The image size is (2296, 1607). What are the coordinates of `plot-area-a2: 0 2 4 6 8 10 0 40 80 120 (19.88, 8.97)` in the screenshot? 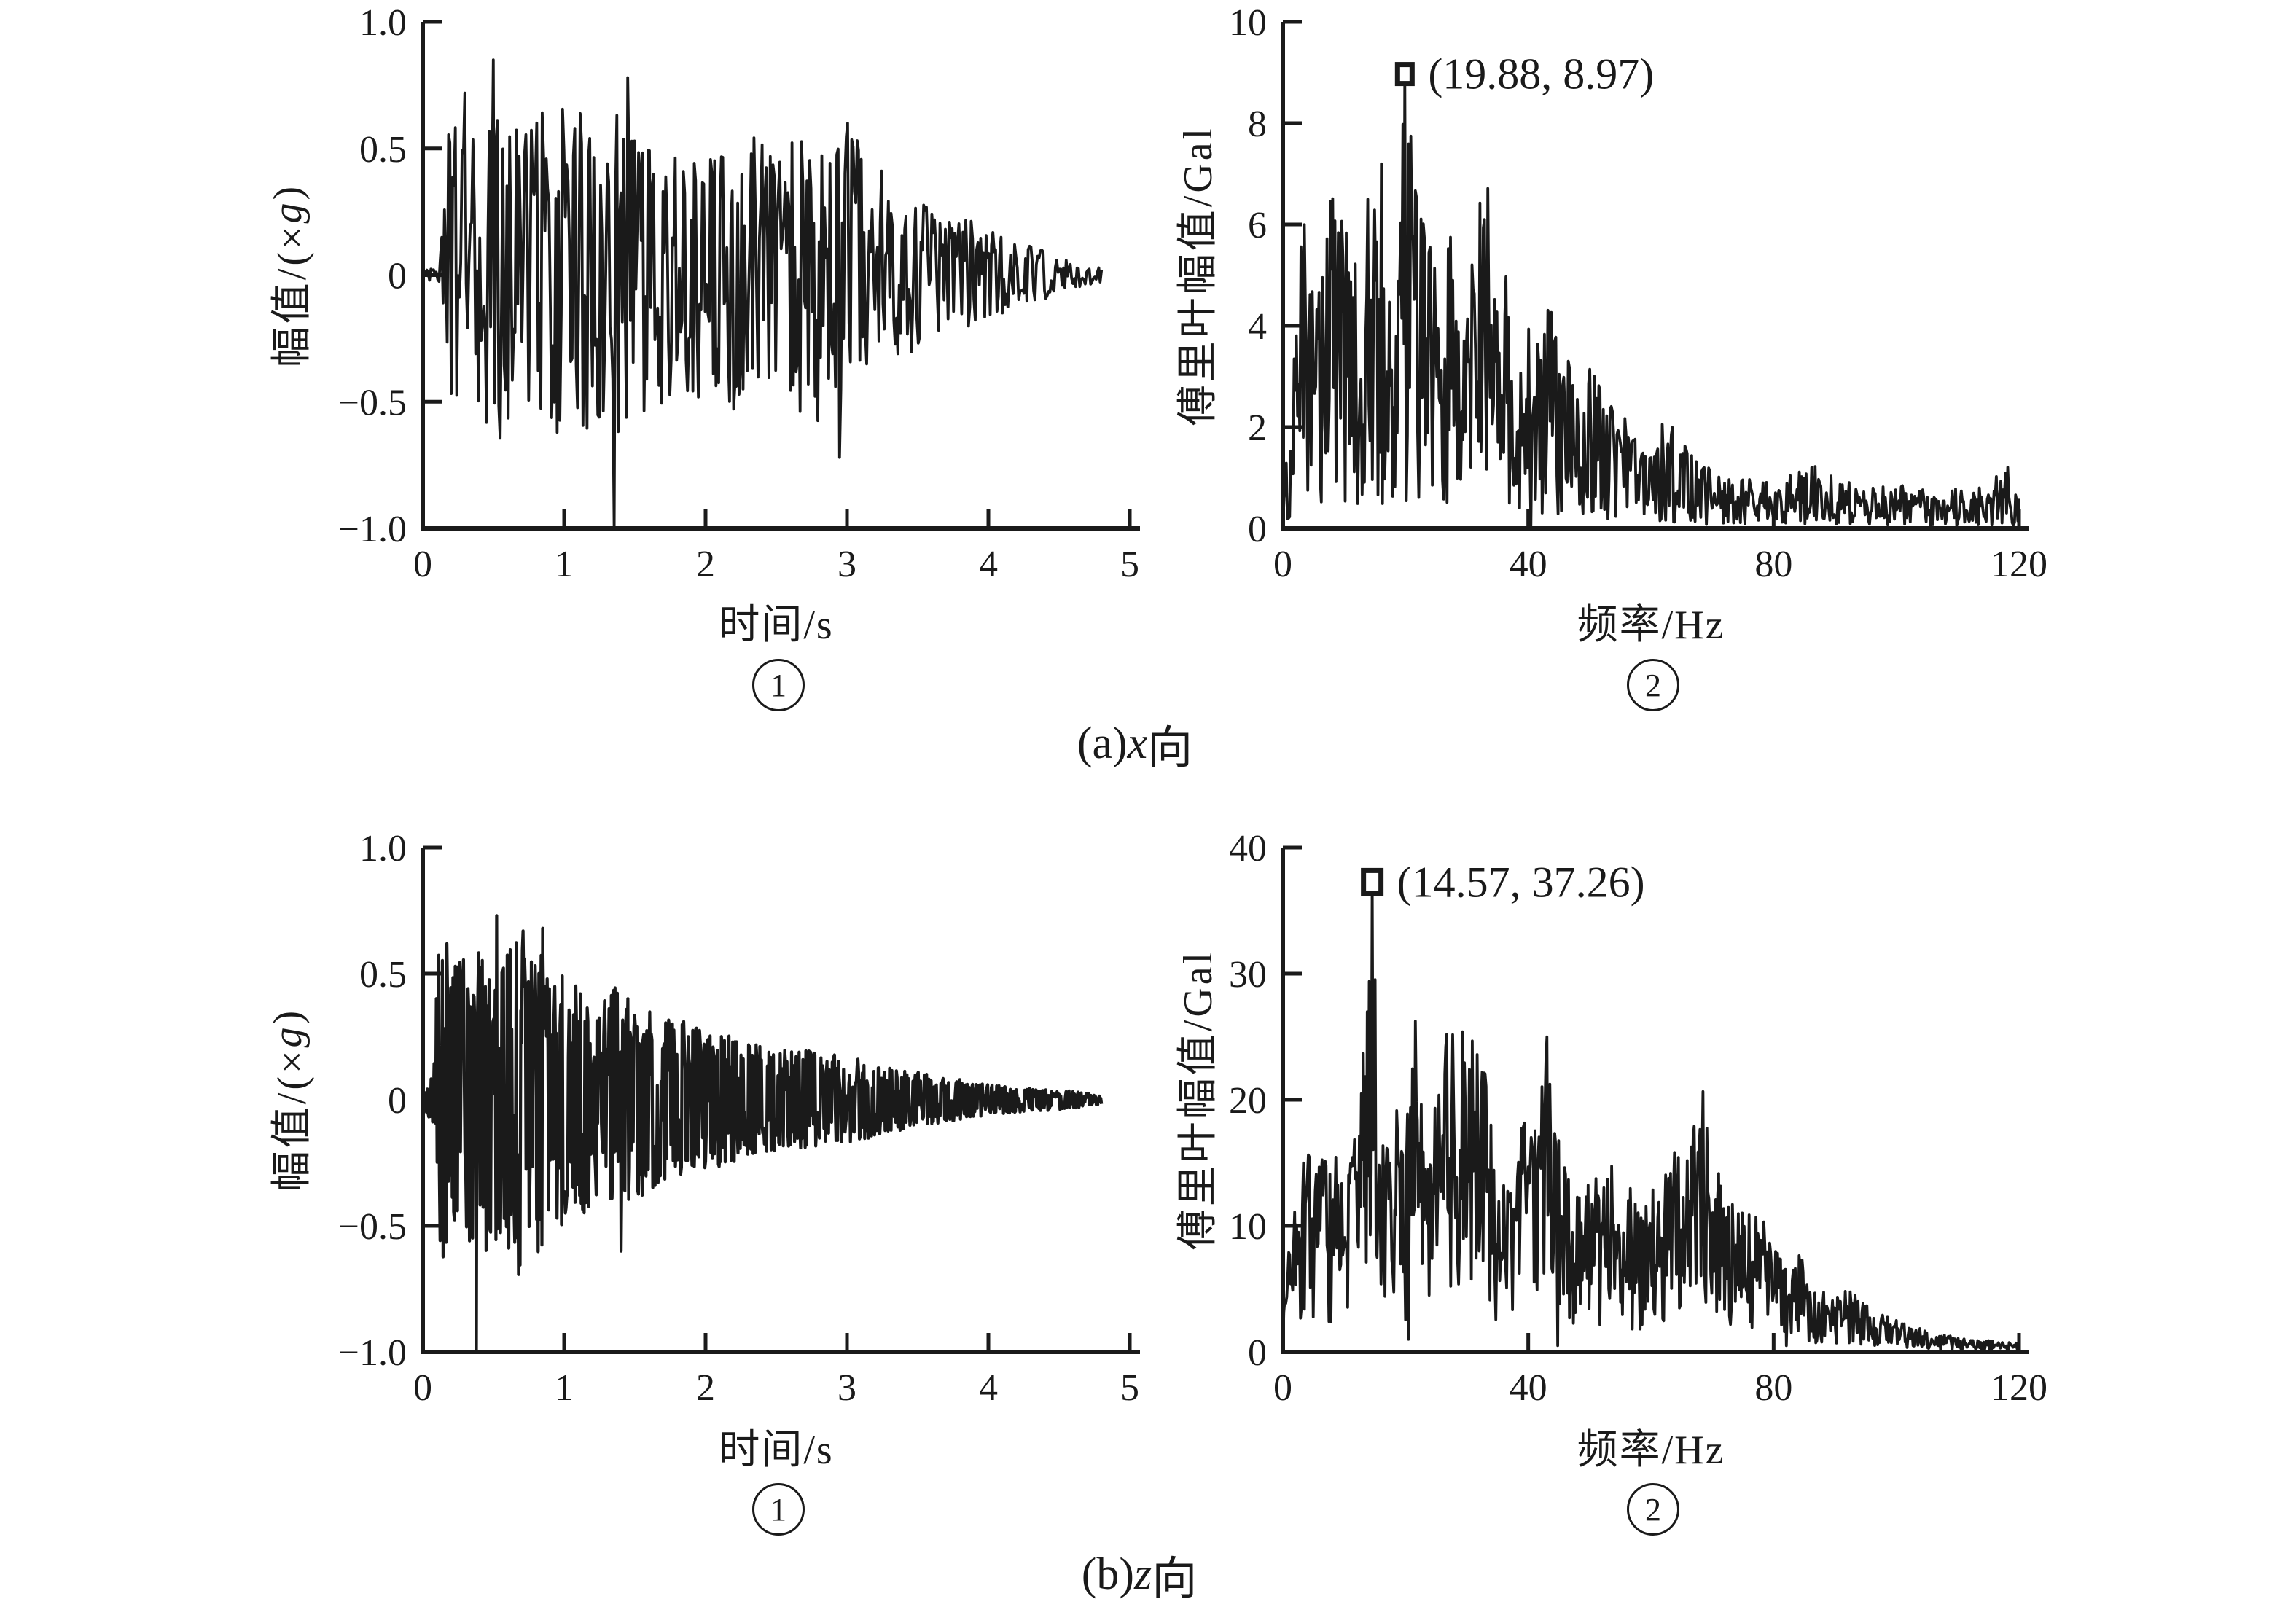 It's located at (1638, 293).